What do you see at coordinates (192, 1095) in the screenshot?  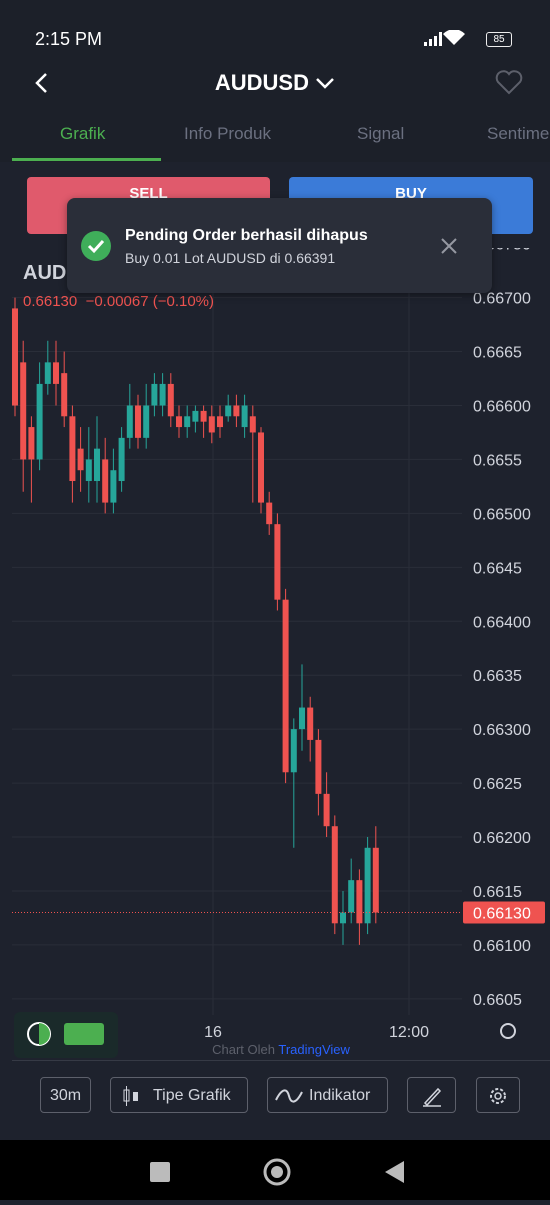 I see `chart-type-label: Tipe Grafik` at bounding box center [192, 1095].